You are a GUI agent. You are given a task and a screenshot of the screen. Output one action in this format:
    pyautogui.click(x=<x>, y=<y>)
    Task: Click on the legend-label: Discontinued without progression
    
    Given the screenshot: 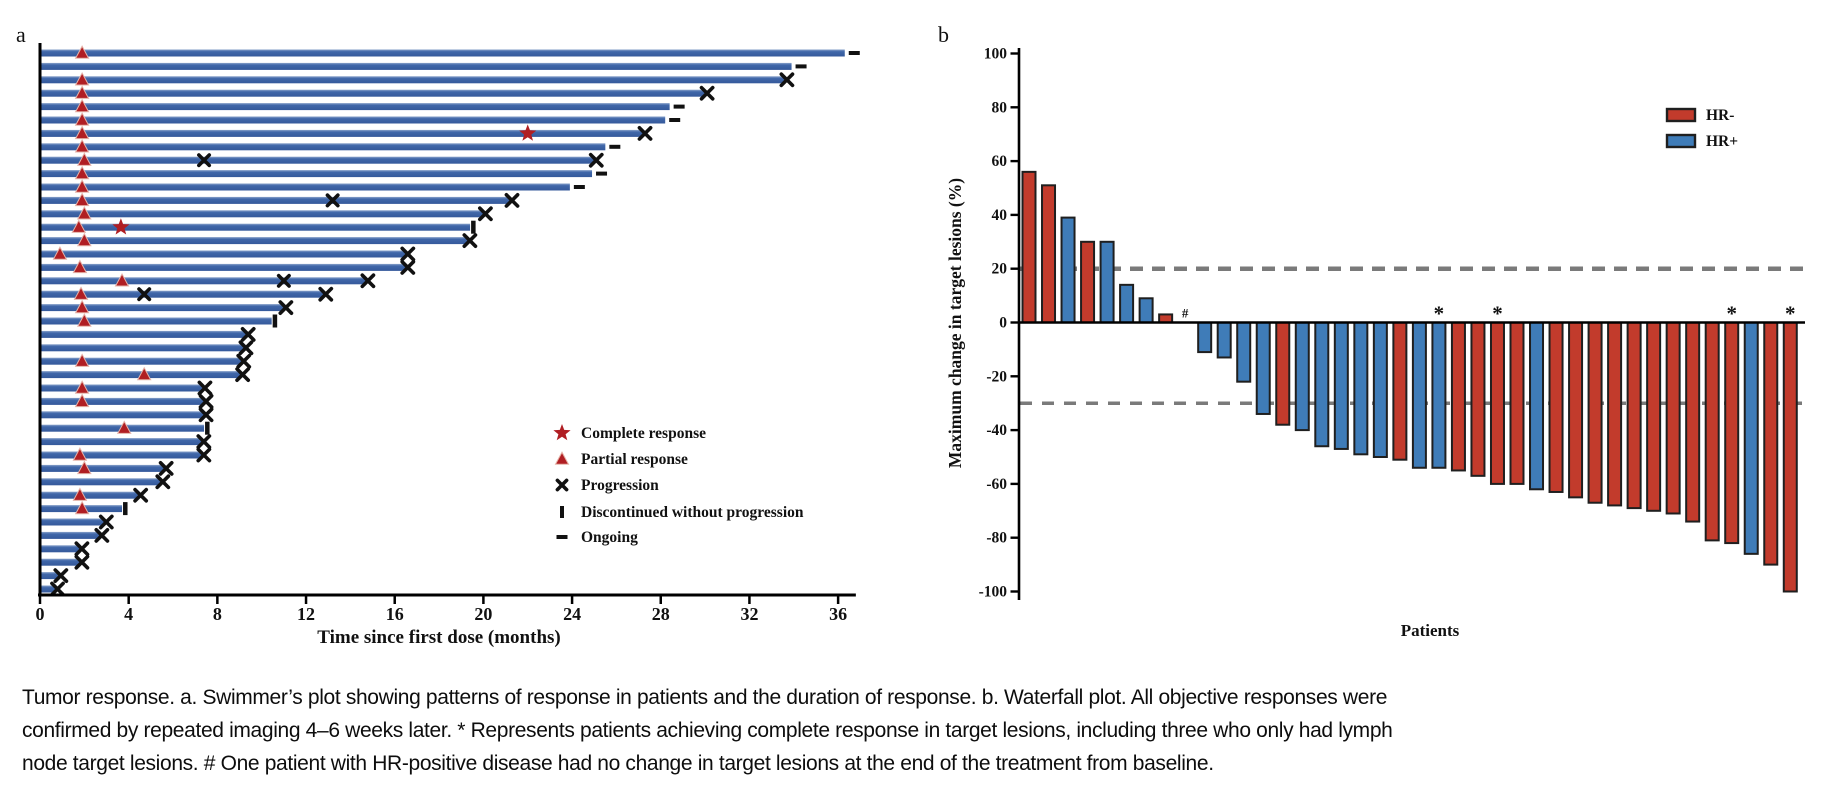 What is the action you would take?
    pyautogui.click(x=692, y=512)
    